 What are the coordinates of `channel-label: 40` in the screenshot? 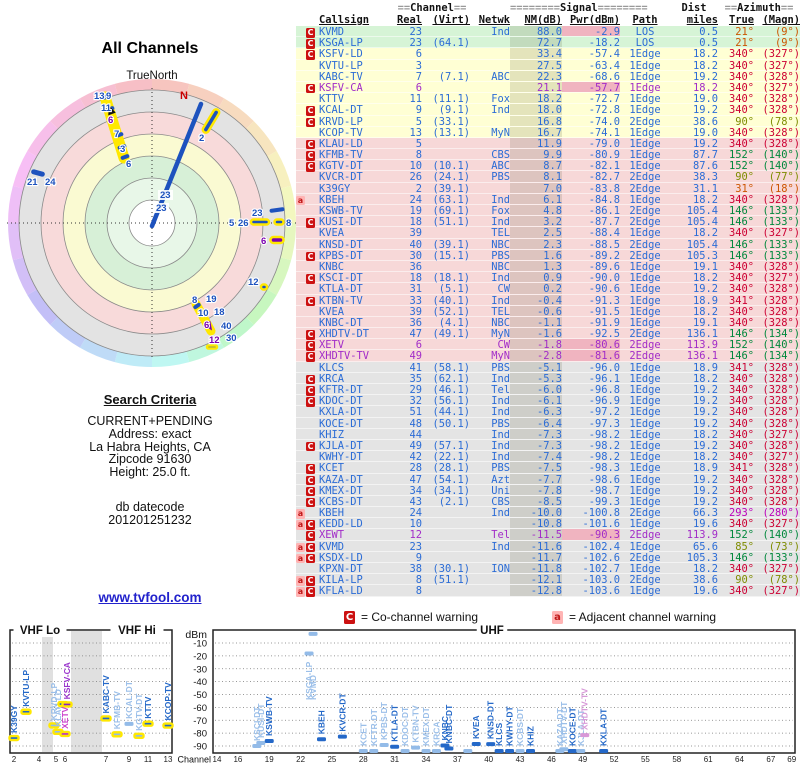 It's located at (226, 326).